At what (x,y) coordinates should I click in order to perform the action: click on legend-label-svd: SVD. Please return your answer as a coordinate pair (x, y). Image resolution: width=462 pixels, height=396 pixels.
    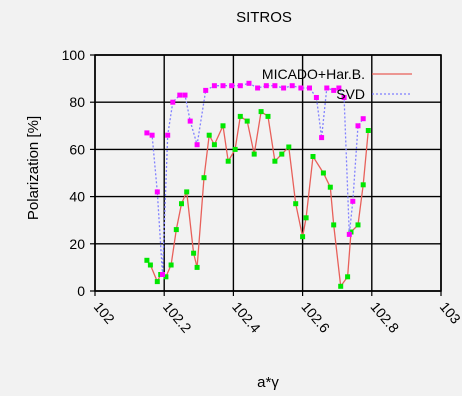
    Looking at the image, I should click on (350, 94).